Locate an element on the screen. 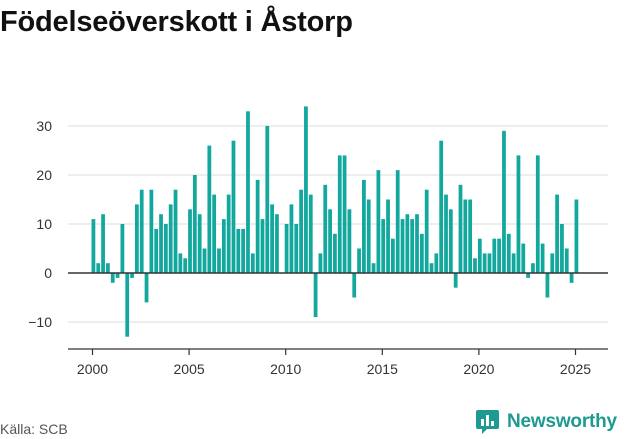 The height and width of the screenshot is (439, 631). x-tick-label: 2010 is located at coordinates (285, 369).